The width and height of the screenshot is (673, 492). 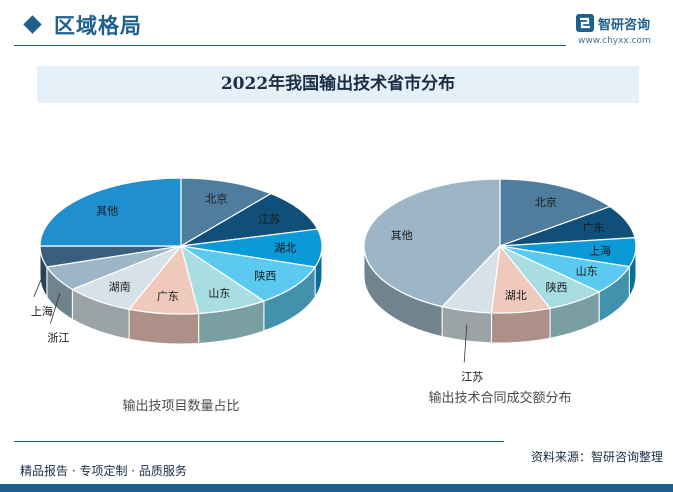 What do you see at coordinates (180, 406) in the screenshot?
I see `chart-caption: 输出技项目数量占比` at bounding box center [180, 406].